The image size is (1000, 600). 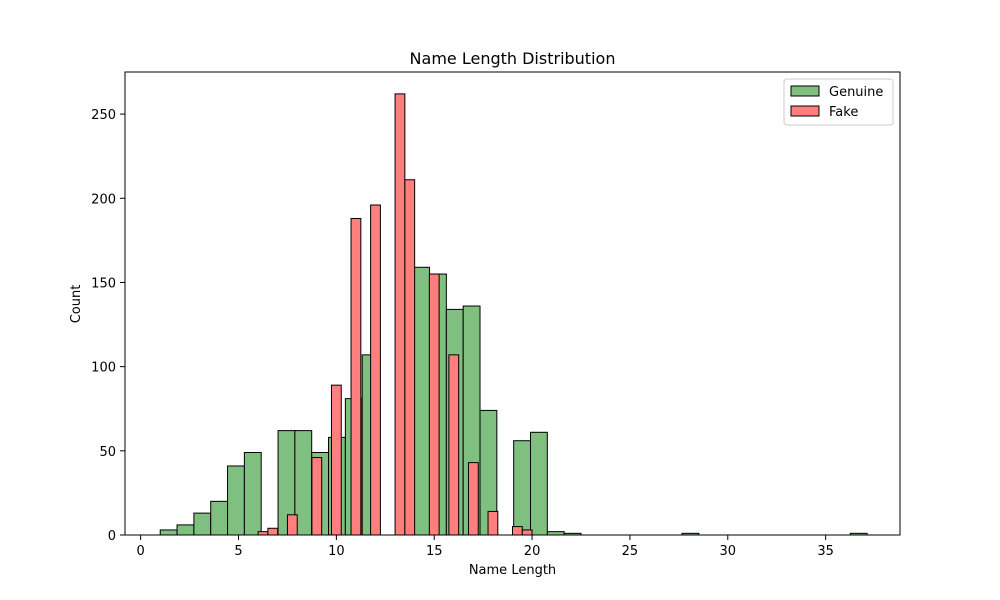 What do you see at coordinates (103, 368) in the screenshot?
I see `y-tick-label-100: 100` at bounding box center [103, 368].